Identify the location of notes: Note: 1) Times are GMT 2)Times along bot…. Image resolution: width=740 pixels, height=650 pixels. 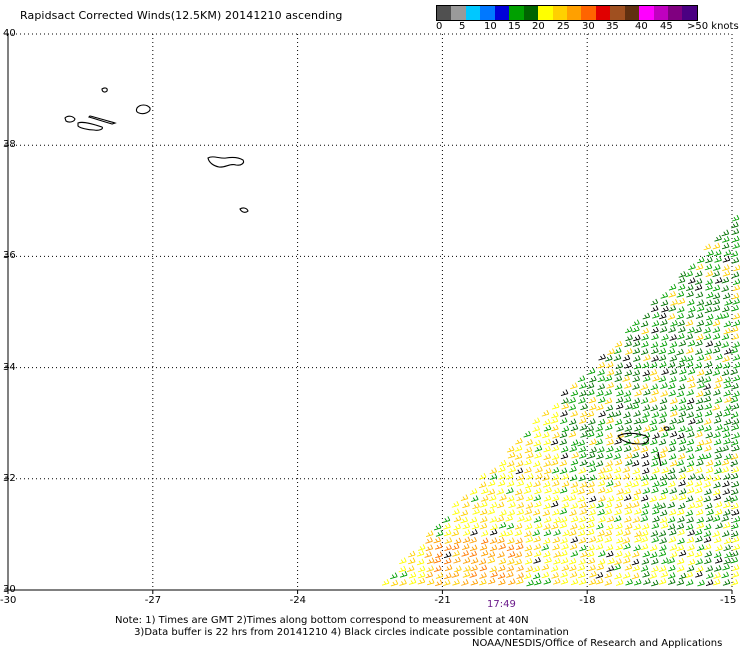
(342, 627).